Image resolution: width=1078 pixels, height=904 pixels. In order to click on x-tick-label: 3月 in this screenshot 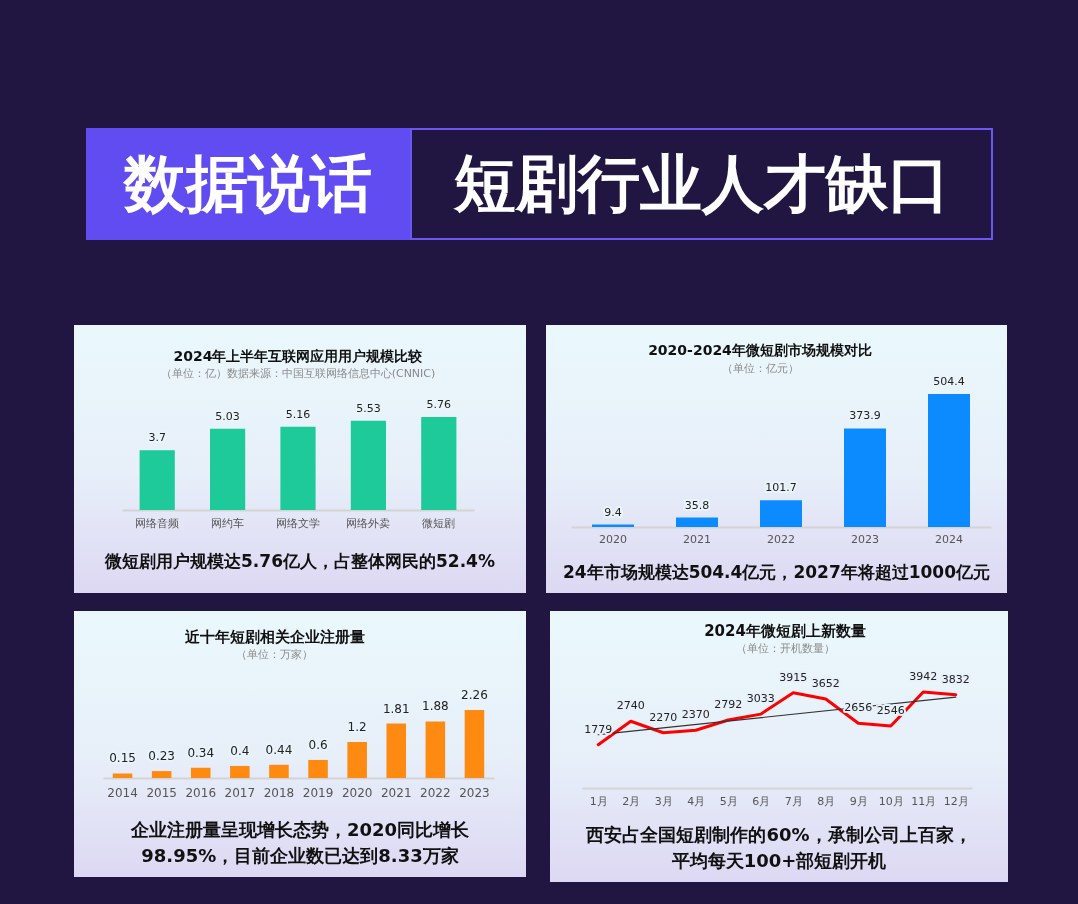, I will do `click(663, 801)`.